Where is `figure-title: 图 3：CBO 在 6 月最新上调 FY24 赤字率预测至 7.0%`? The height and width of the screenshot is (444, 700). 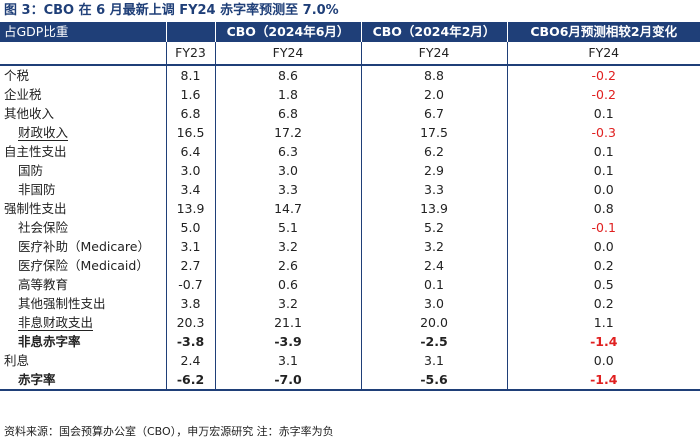
figure-title: 图 3：CBO 在 6 月最新上调 FY24 赤字率预测至 7.0% is located at coordinates (171, 10).